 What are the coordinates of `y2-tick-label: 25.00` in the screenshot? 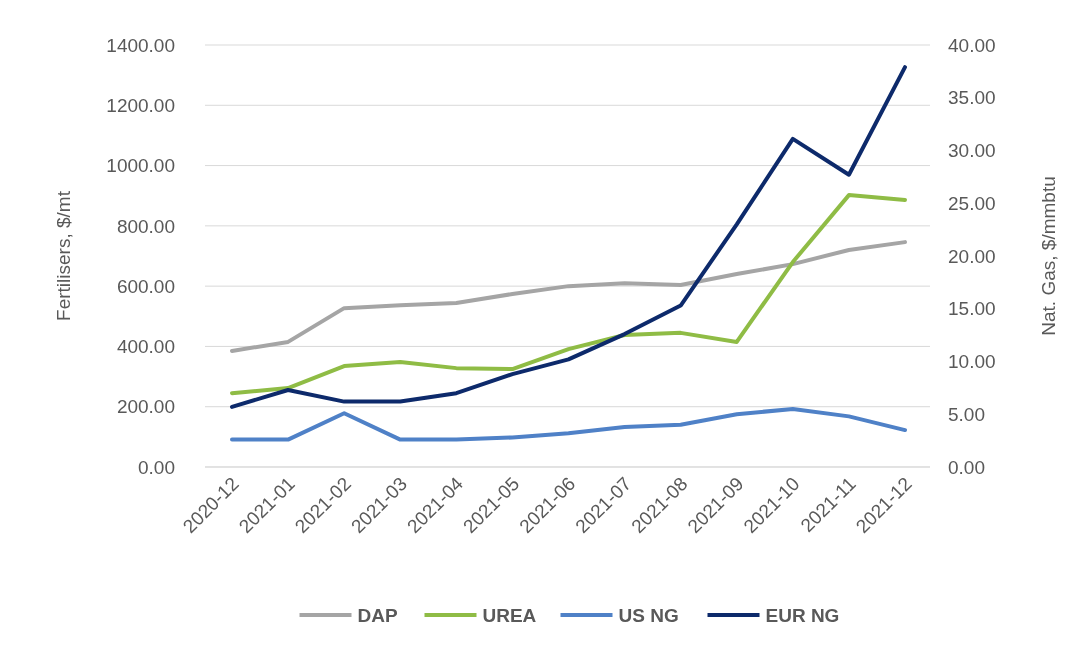 It's located at (972, 203).